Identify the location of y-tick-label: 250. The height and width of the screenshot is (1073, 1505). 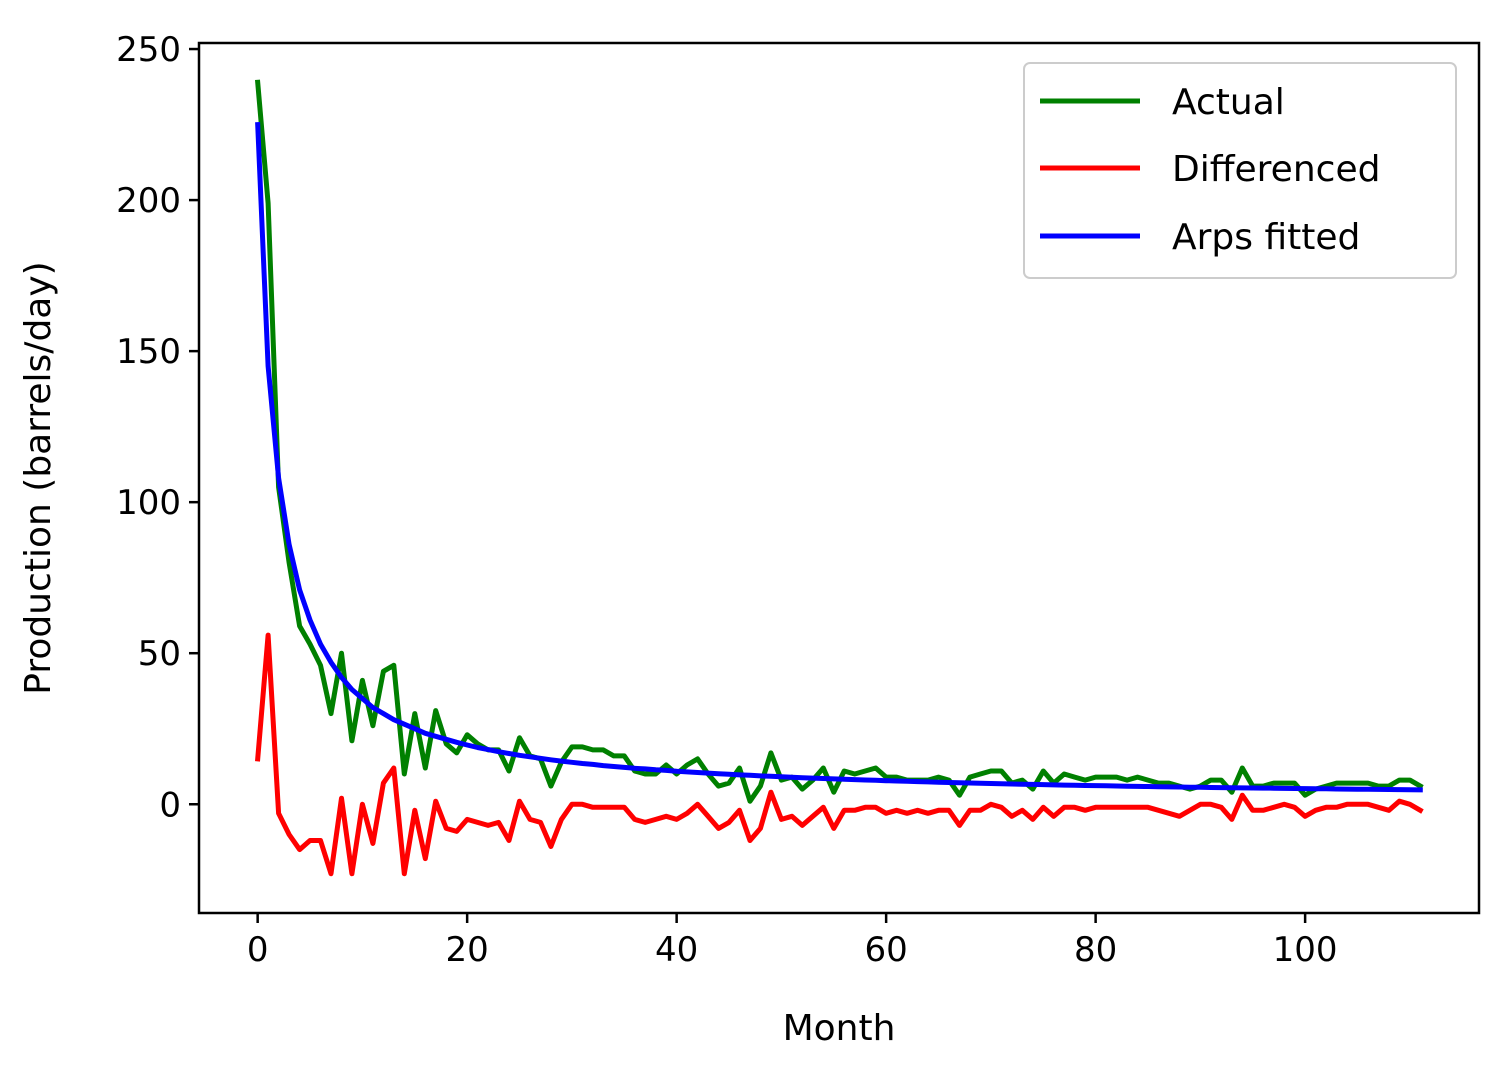
(148, 50).